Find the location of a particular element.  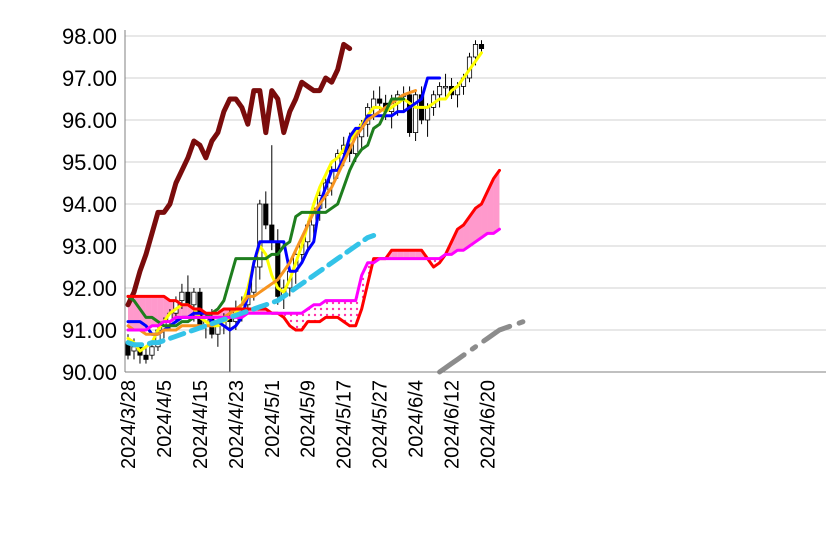

x-tick-label: 2024/5/1 is located at coordinates (273, 419).